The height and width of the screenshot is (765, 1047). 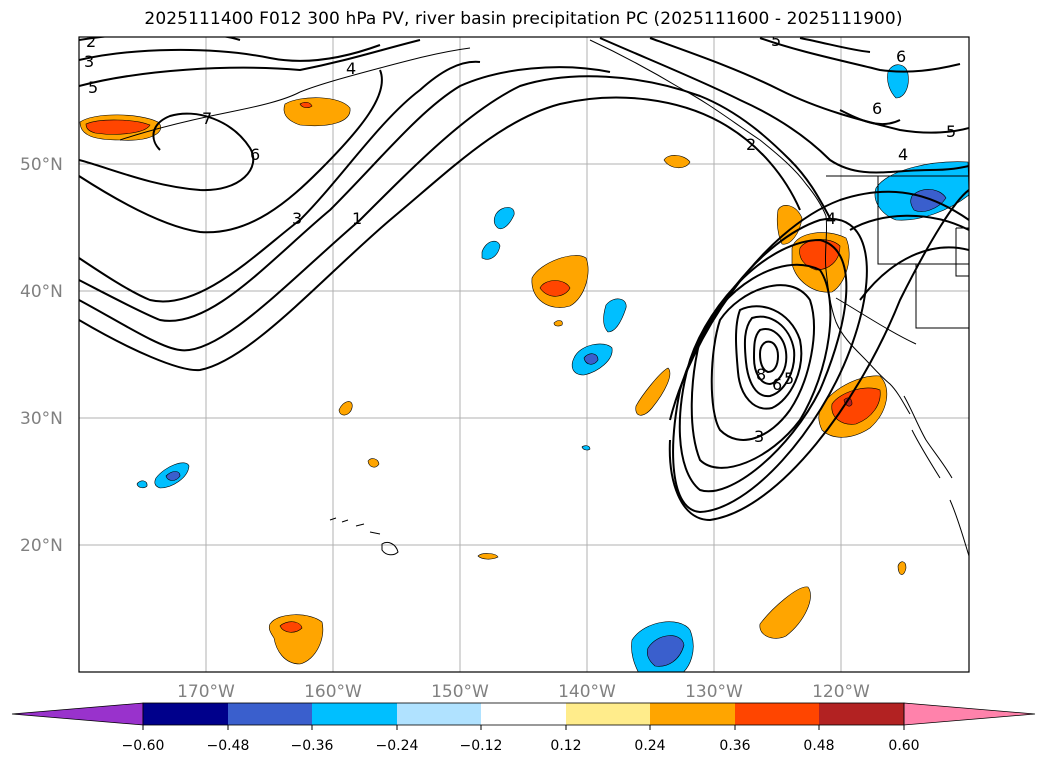 What do you see at coordinates (523, 727) in the screenshot?
I see `colorbar-ticks` at bounding box center [523, 727].